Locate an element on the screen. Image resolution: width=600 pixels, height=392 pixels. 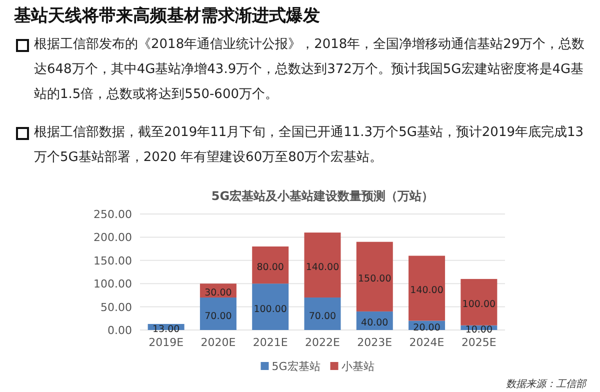
data-label: 80.00 is located at coordinates (270, 268).